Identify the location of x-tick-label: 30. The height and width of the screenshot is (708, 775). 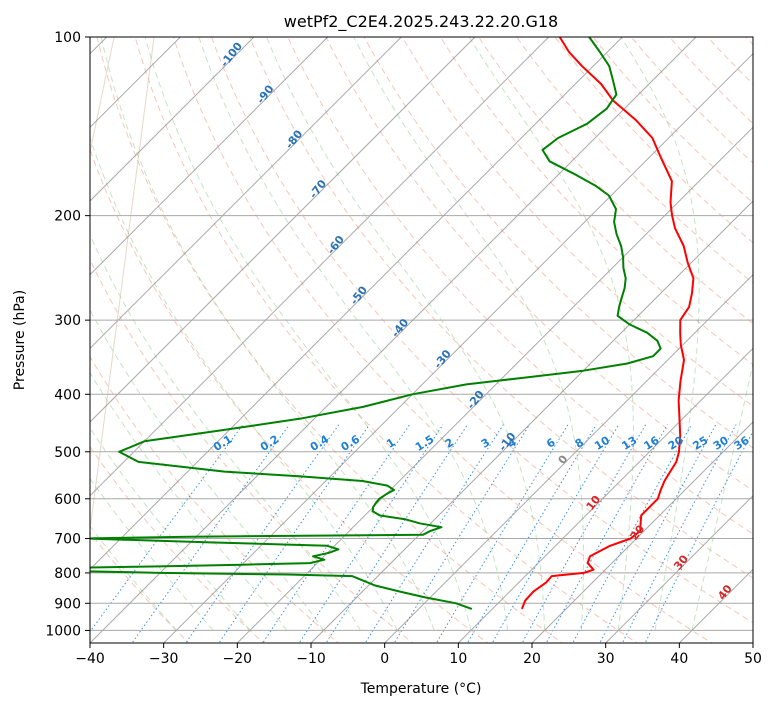
(606, 659).